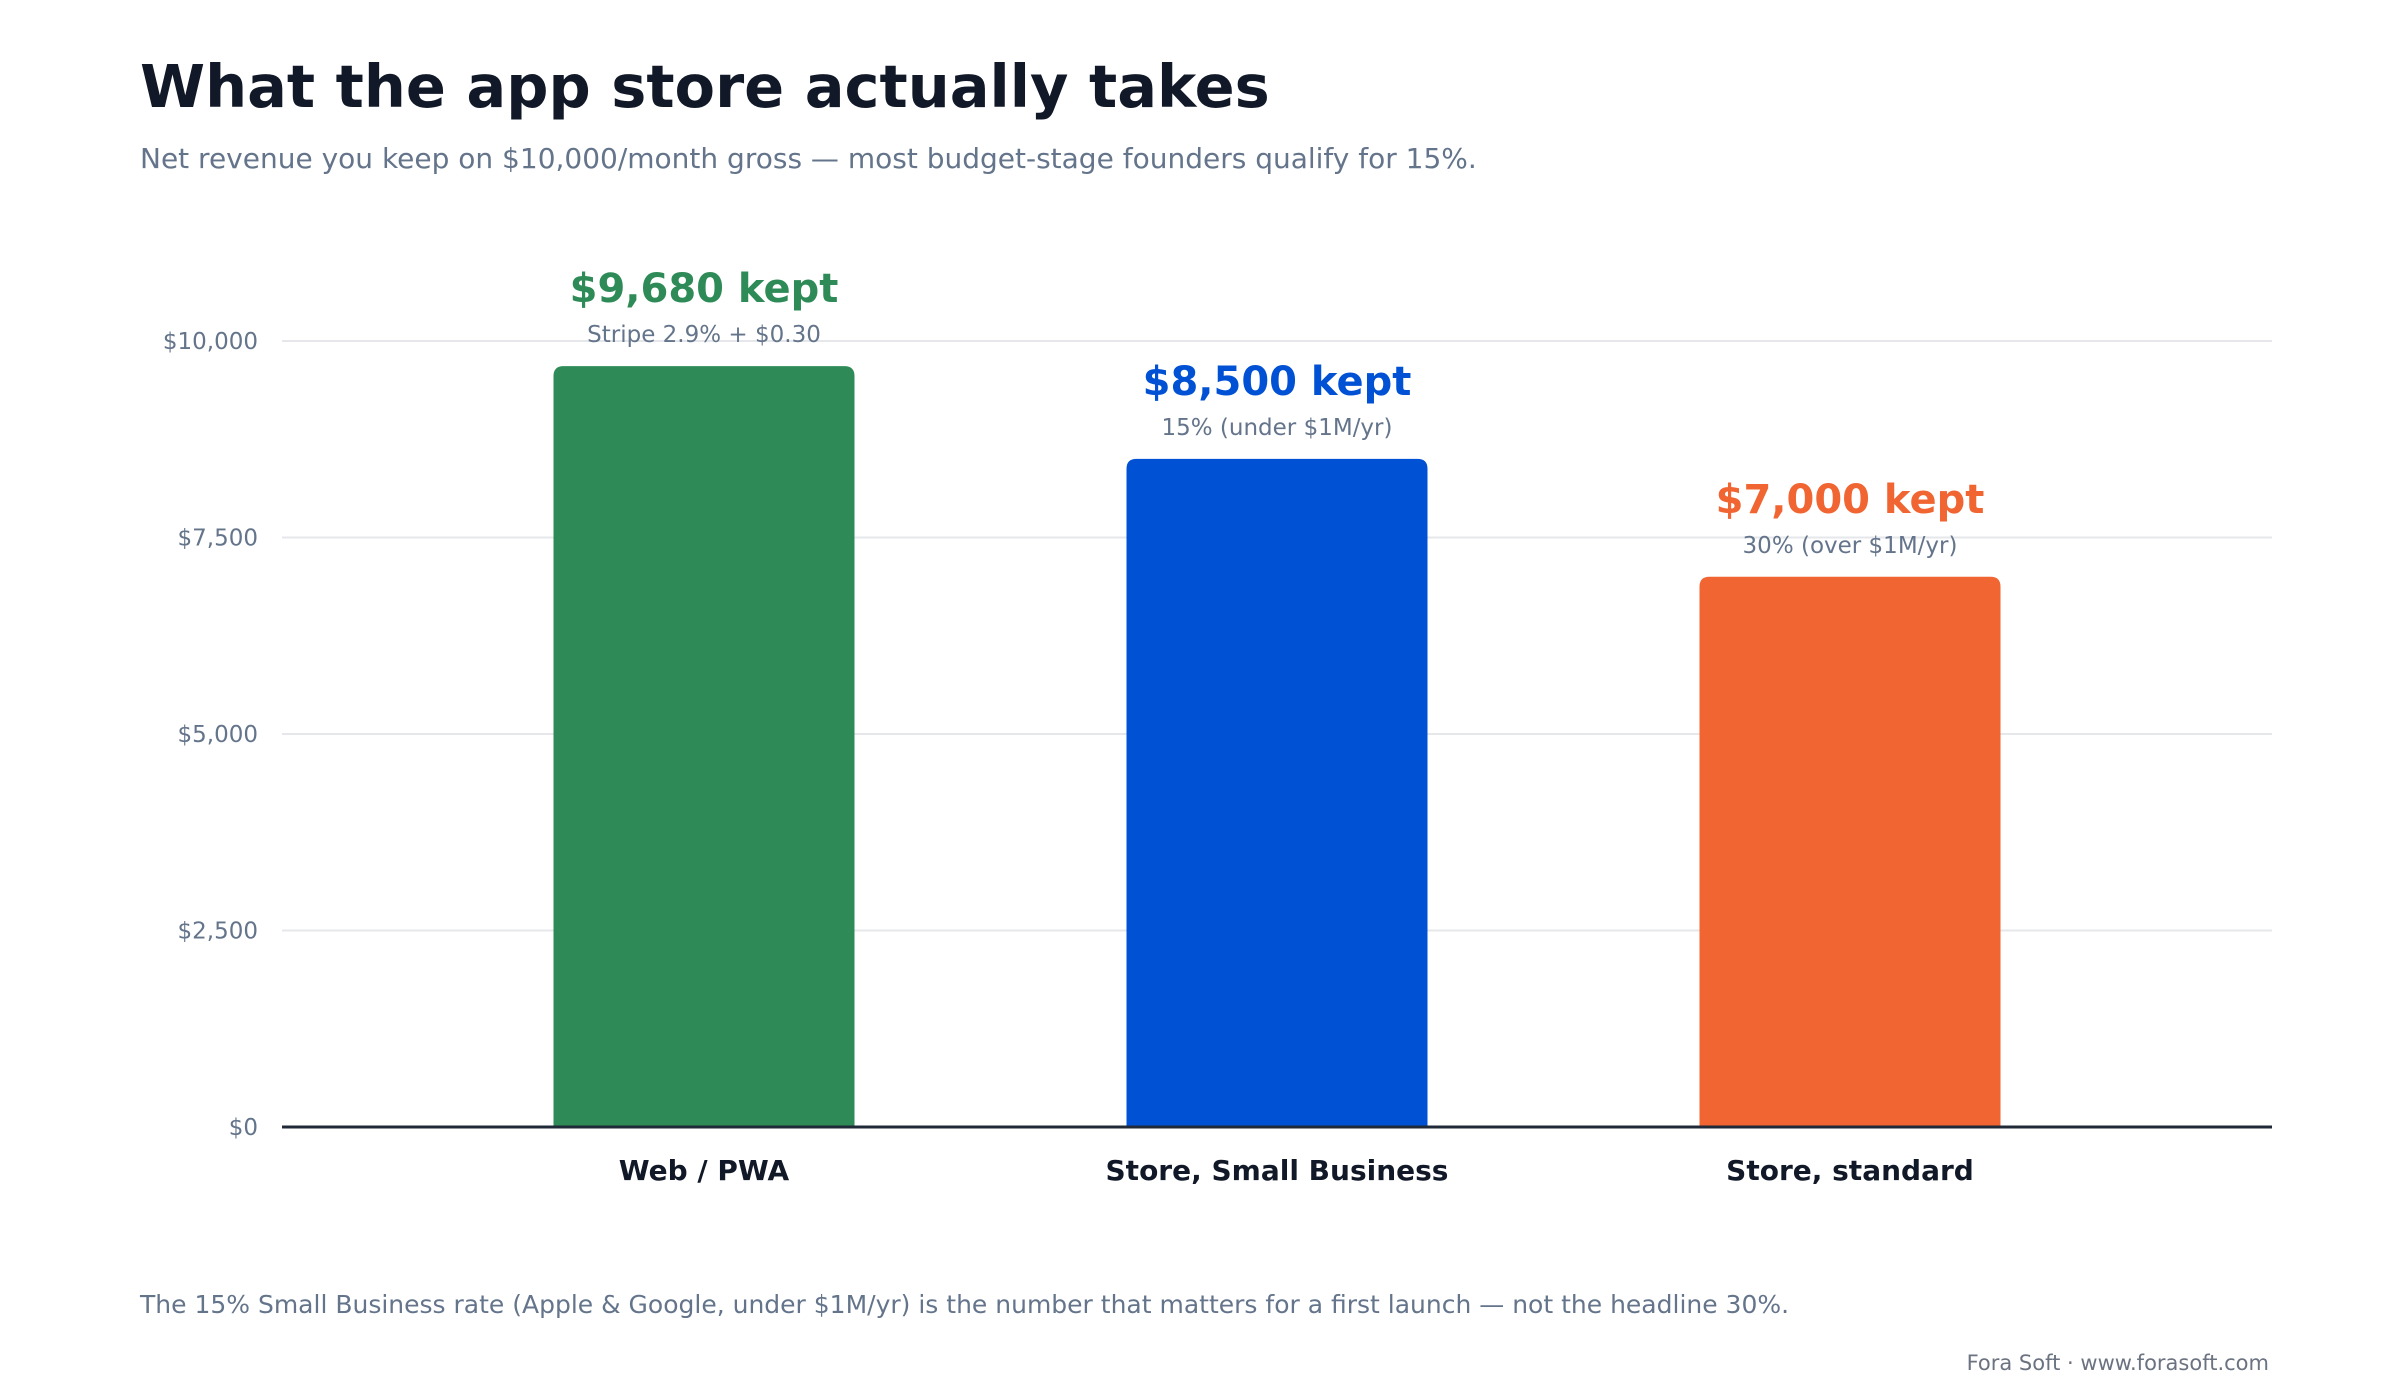 The height and width of the screenshot is (1400, 2400). What do you see at coordinates (218, 932) in the screenshot?
I see `y-tick-label: $2,500` at bounding box center [218, 932].